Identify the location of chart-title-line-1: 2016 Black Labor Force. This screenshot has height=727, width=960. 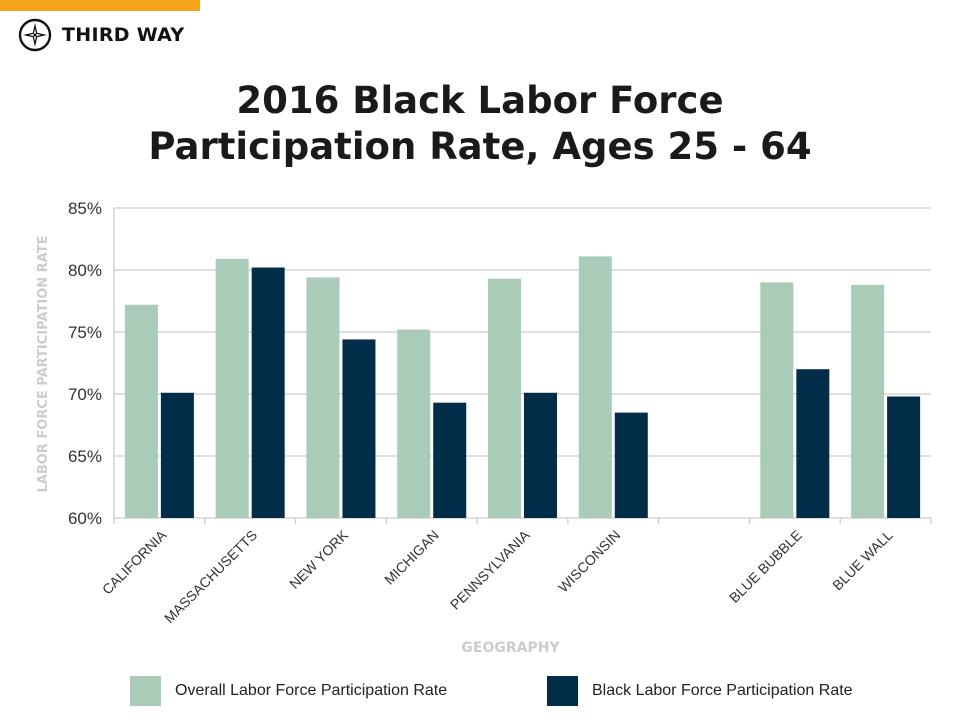
(480, 100).